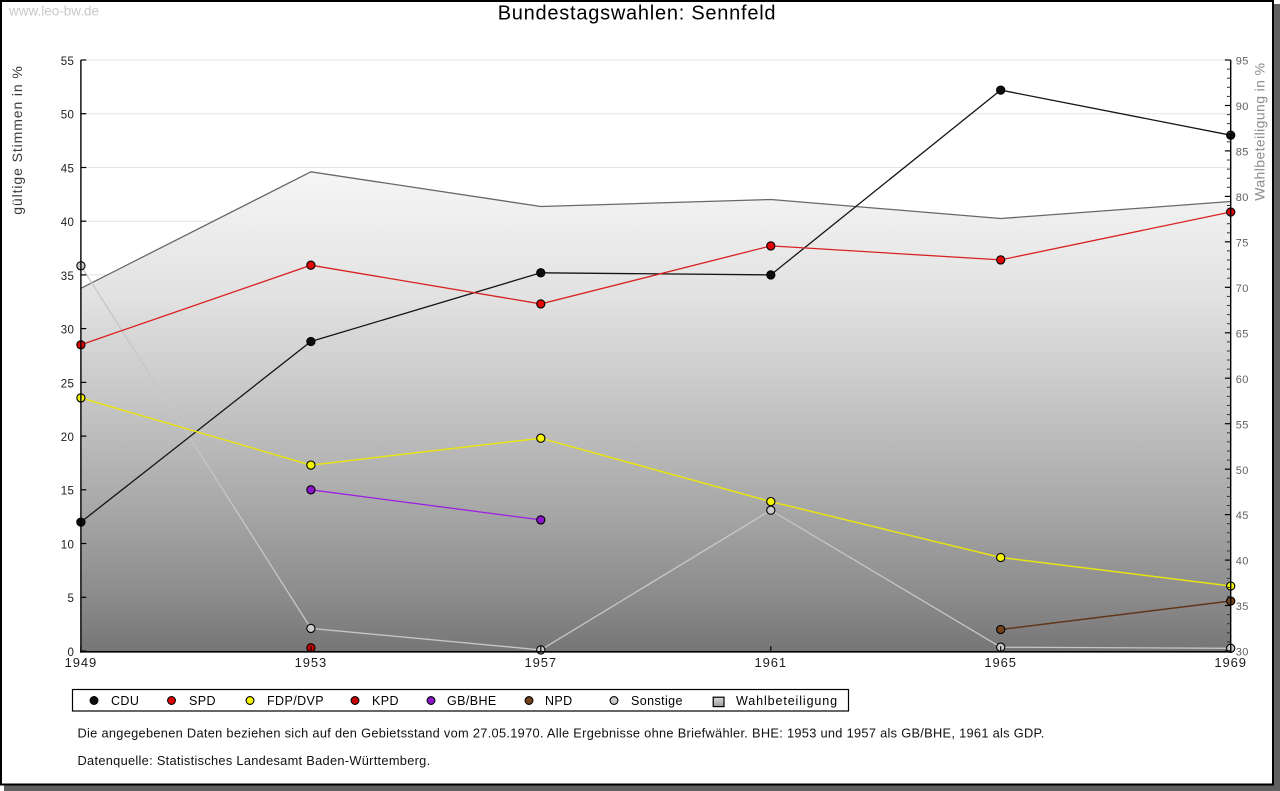  What do you see at coordinates (657, 701) in the screenshot?
I see `svg-text: Sonstige` at bounding box center [657, 701].